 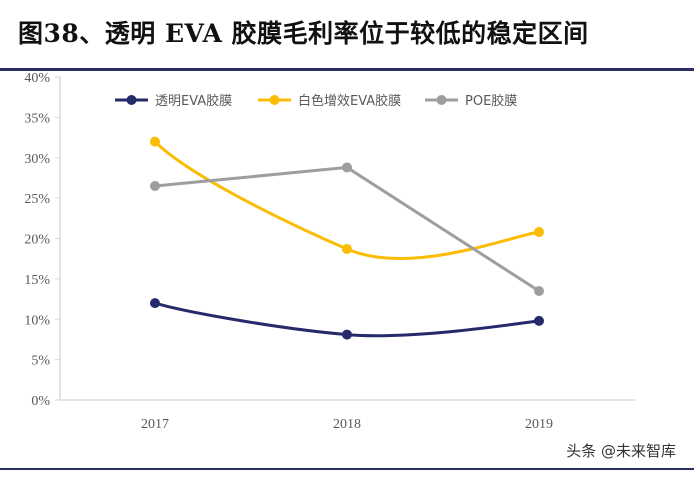 What do you see at coordinates (37, 159) in the screenshot?
I see `y-tick-label: 30%` at bounding box center [37, 159].